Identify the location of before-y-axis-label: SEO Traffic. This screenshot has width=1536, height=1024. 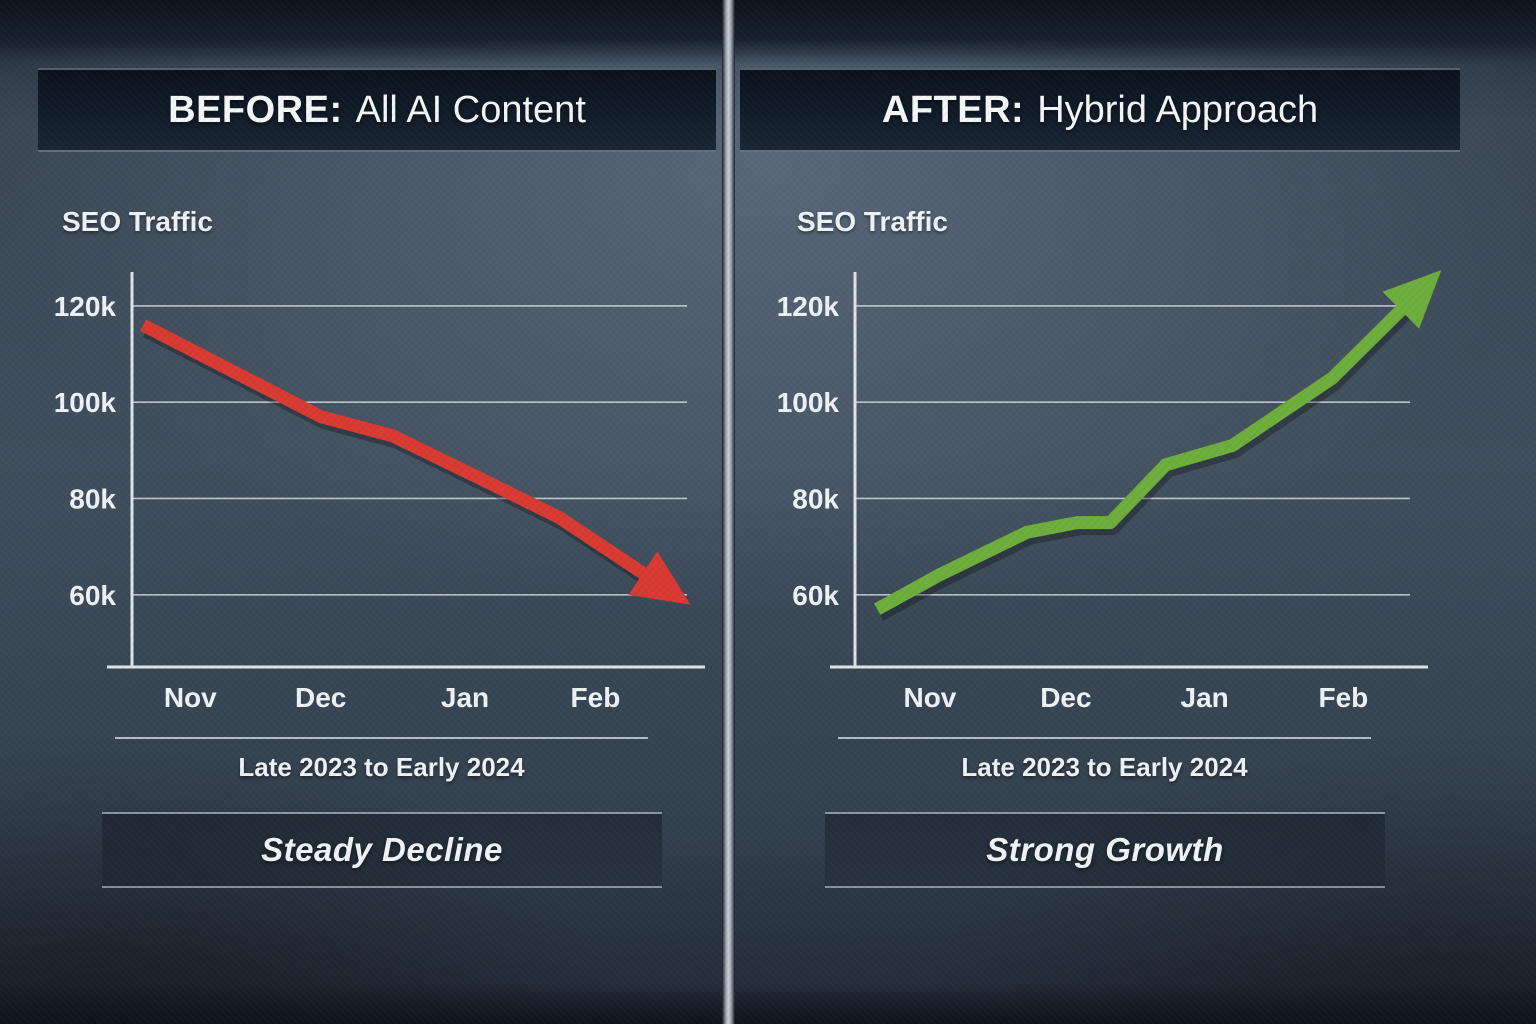
(137, 221).